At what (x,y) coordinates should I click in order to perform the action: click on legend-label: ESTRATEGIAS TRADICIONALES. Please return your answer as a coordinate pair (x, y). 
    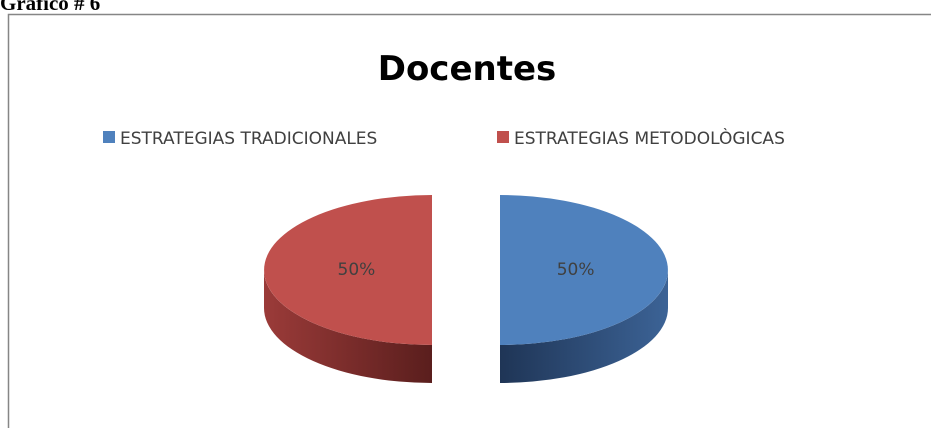
    Looking at the image, I should click on (248, 139).